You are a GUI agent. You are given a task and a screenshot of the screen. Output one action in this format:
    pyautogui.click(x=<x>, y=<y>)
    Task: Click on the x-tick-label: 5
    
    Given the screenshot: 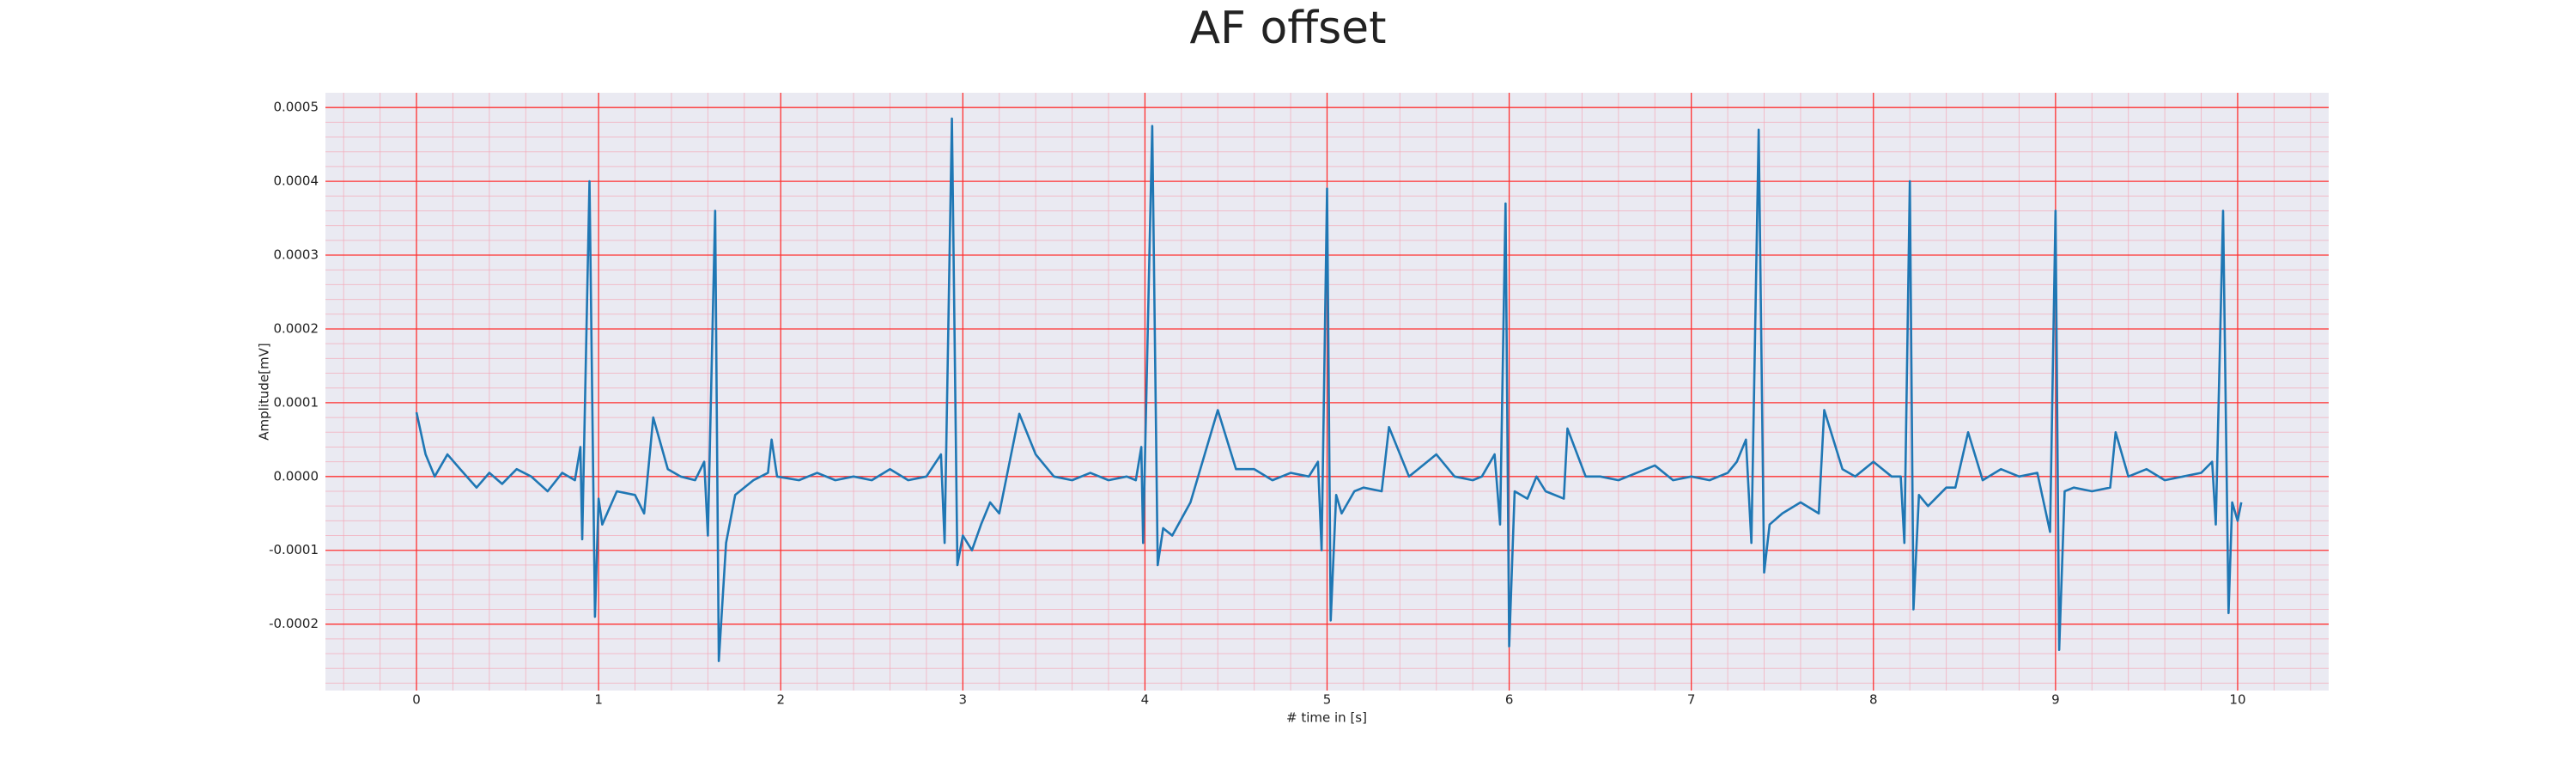 What is the action you would take?
    pyautogui.click(x=1327, y=700)
    